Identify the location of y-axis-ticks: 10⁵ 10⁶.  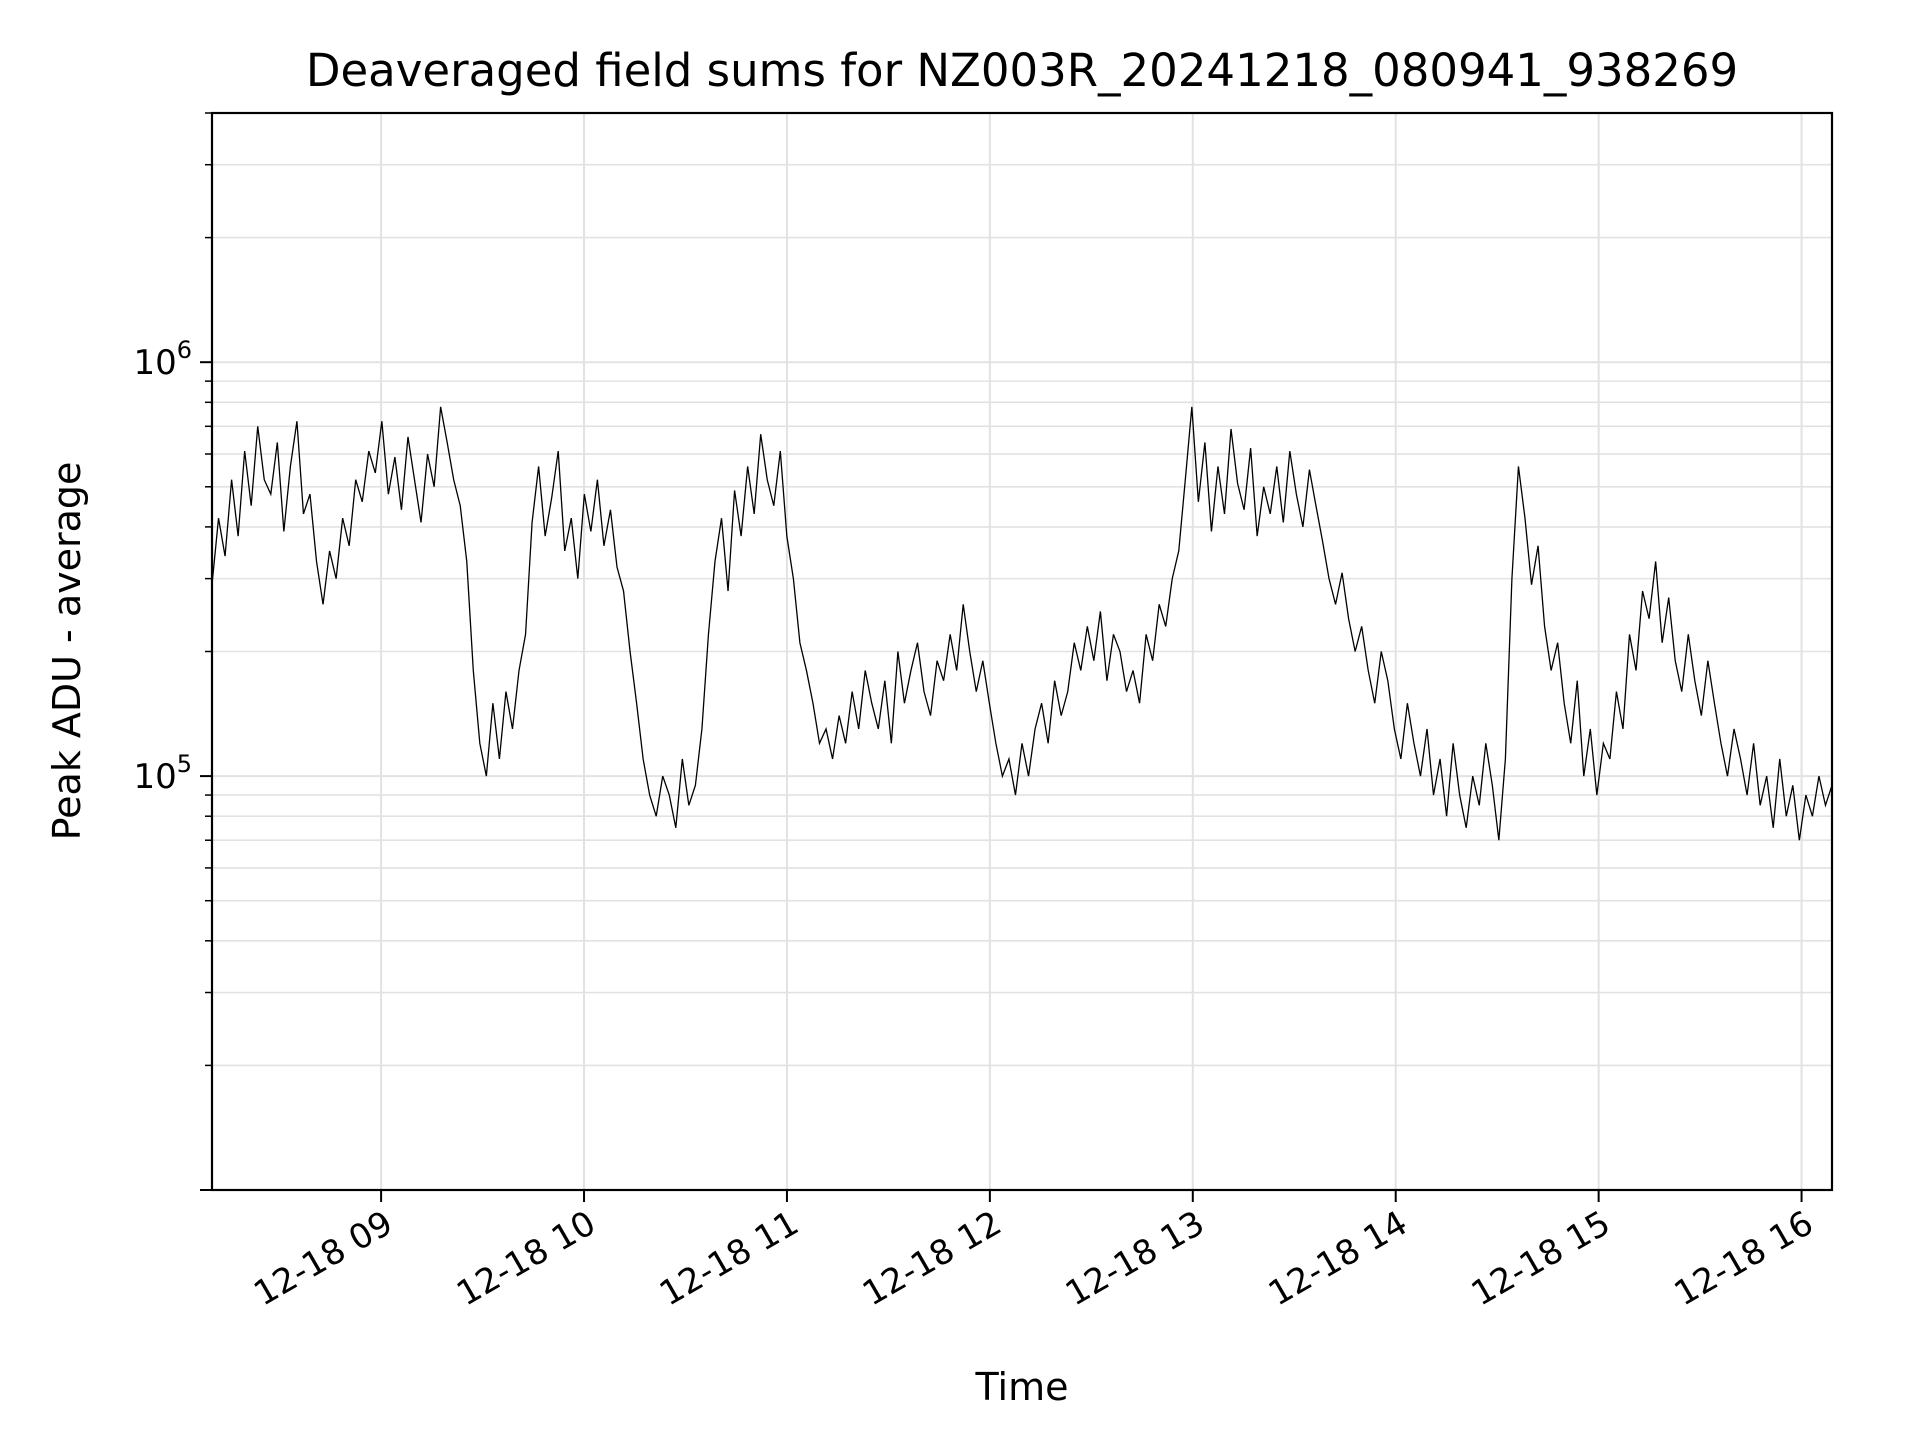
(172, 651).